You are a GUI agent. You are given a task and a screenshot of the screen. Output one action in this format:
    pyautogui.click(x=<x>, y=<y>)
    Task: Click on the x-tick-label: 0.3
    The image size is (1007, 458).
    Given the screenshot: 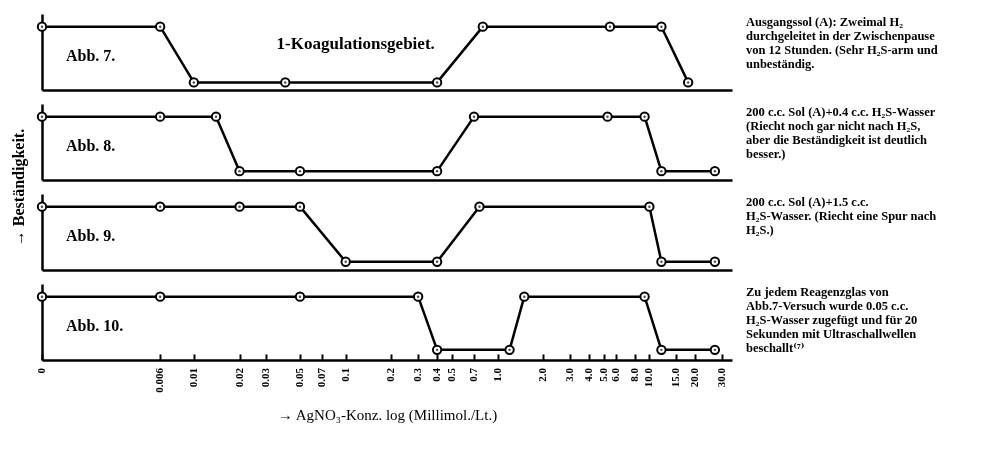 What is the action you would take?
    pyautogui.click(x=417, y=374)
    